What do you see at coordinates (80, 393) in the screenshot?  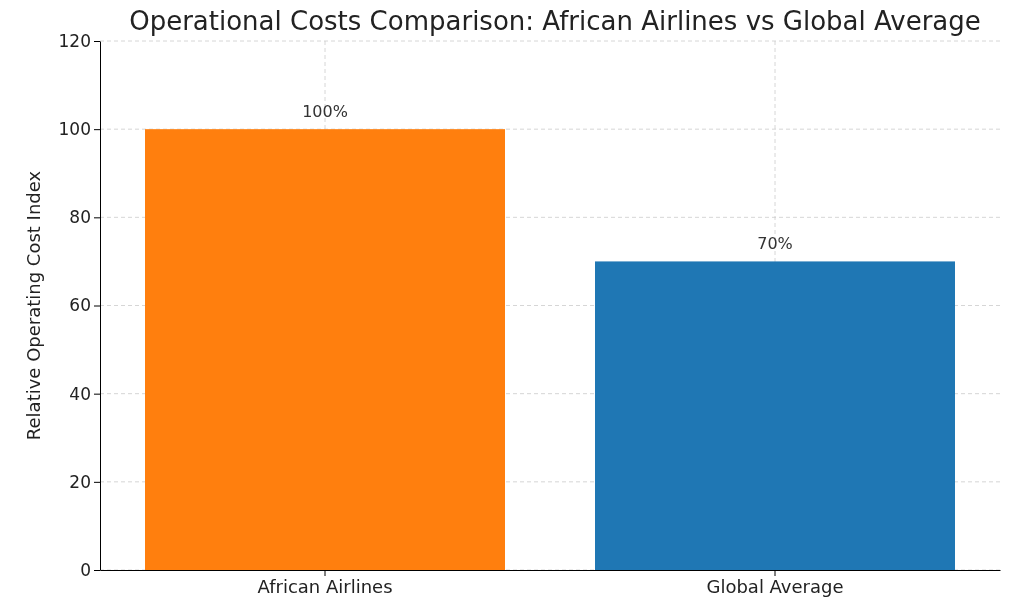 I see `y-tick-label: 40` at bounding box center [80, 393].